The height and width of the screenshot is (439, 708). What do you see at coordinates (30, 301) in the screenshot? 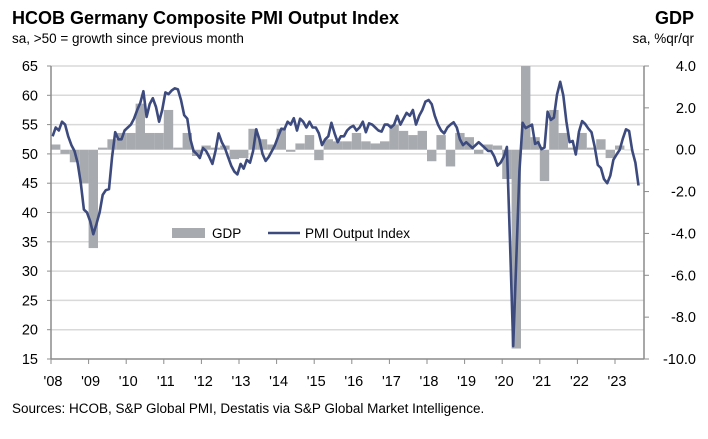
I see `left-tick-label: 25` at bounding box center [30, 301].